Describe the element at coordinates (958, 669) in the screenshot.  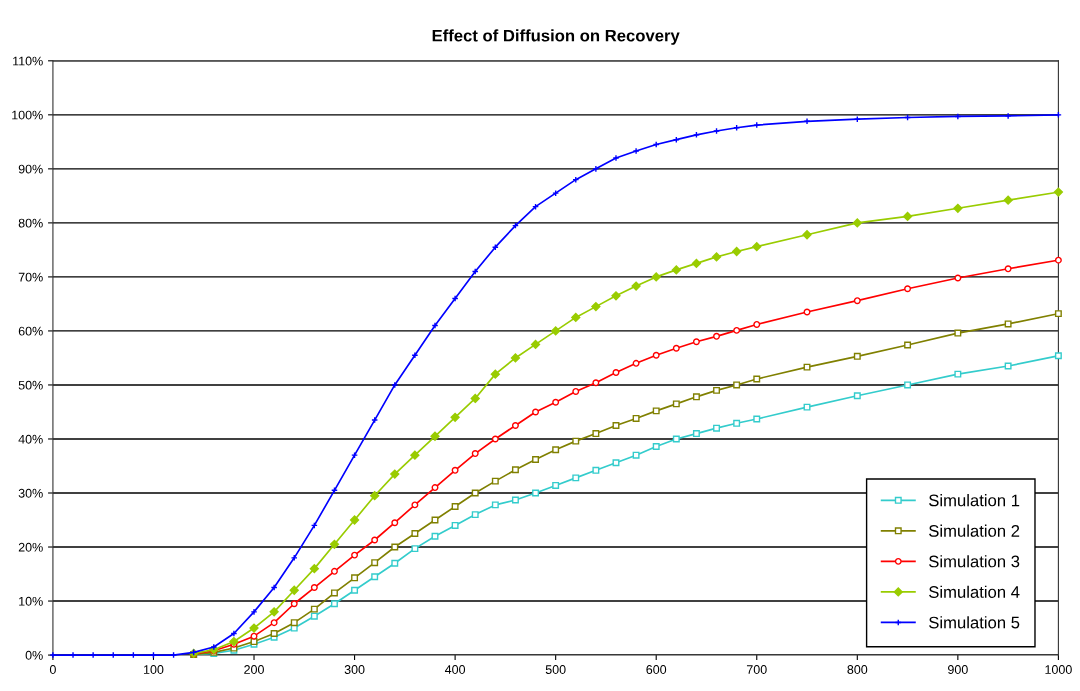
I see `x-tick-label: 900` at that location.